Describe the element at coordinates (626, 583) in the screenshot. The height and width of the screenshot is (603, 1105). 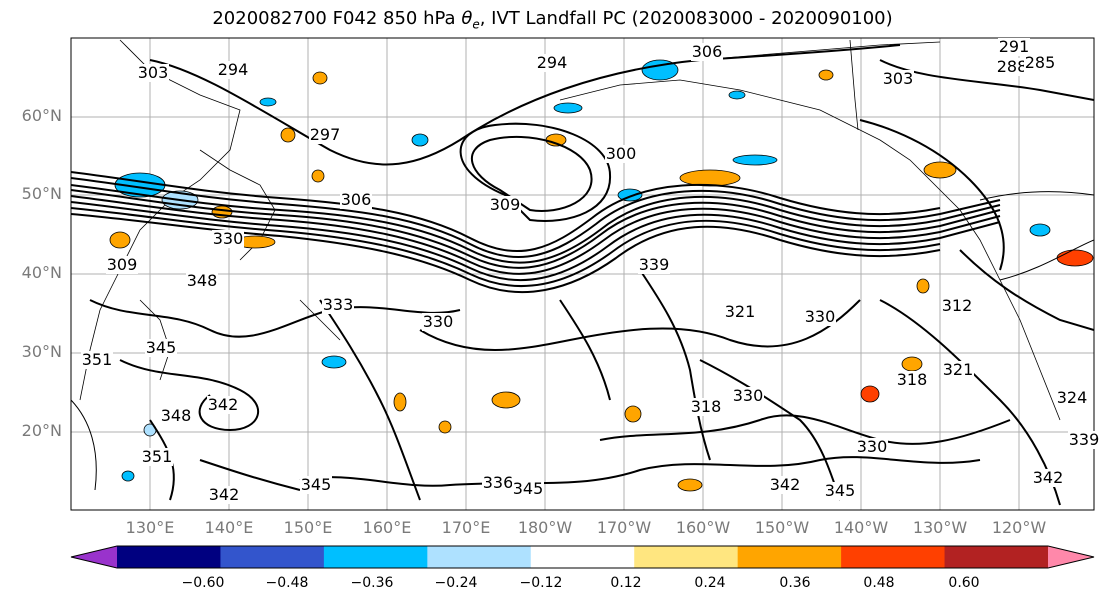
I see `colorbar-tick-label: 0.12` at that location.